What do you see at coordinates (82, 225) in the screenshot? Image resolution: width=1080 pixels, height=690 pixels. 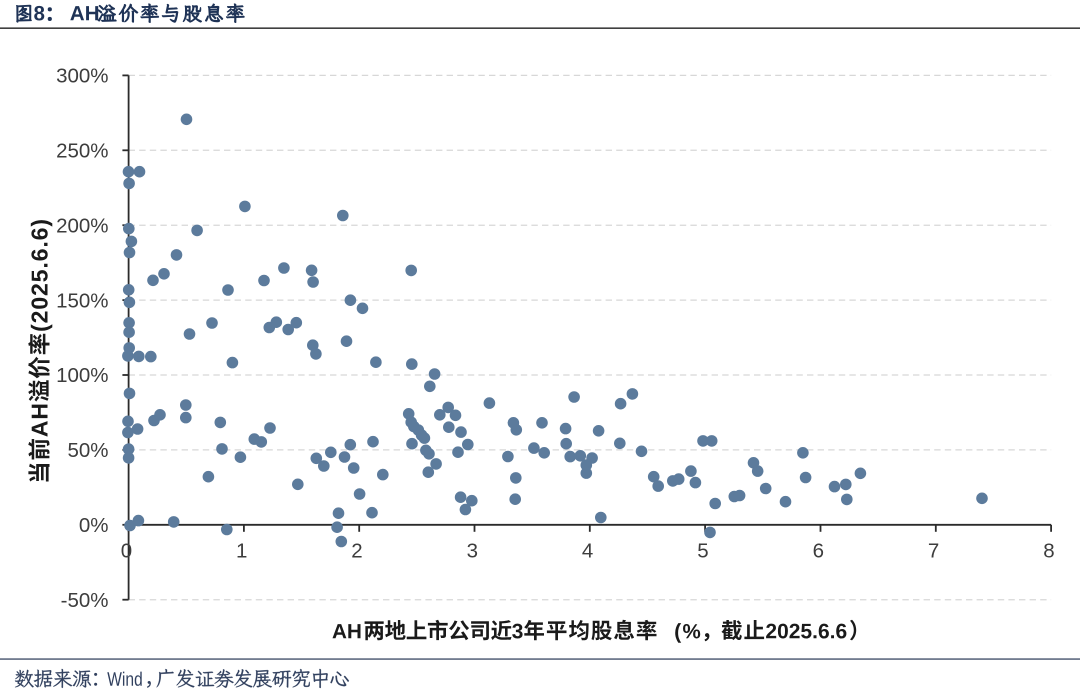 I see `svg-text: 200%` at bounding box center [82, 225].